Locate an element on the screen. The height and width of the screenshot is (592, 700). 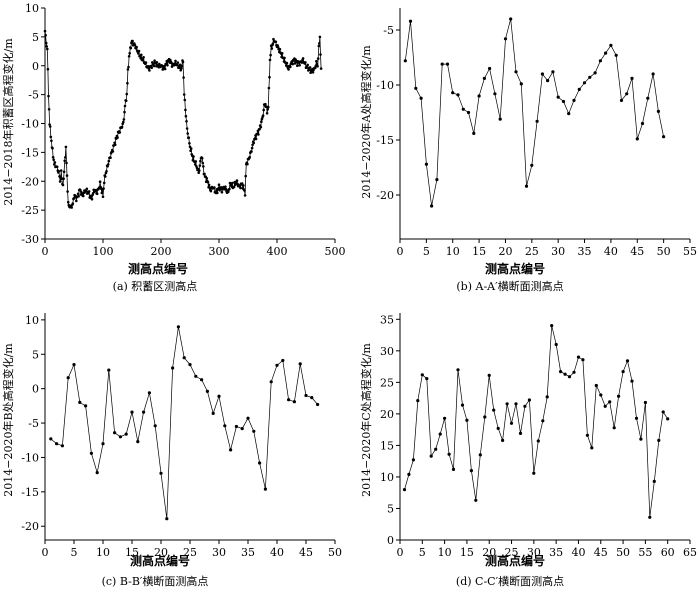
x-axis-label: 测高点编号 is located at coordinates (158, 268).